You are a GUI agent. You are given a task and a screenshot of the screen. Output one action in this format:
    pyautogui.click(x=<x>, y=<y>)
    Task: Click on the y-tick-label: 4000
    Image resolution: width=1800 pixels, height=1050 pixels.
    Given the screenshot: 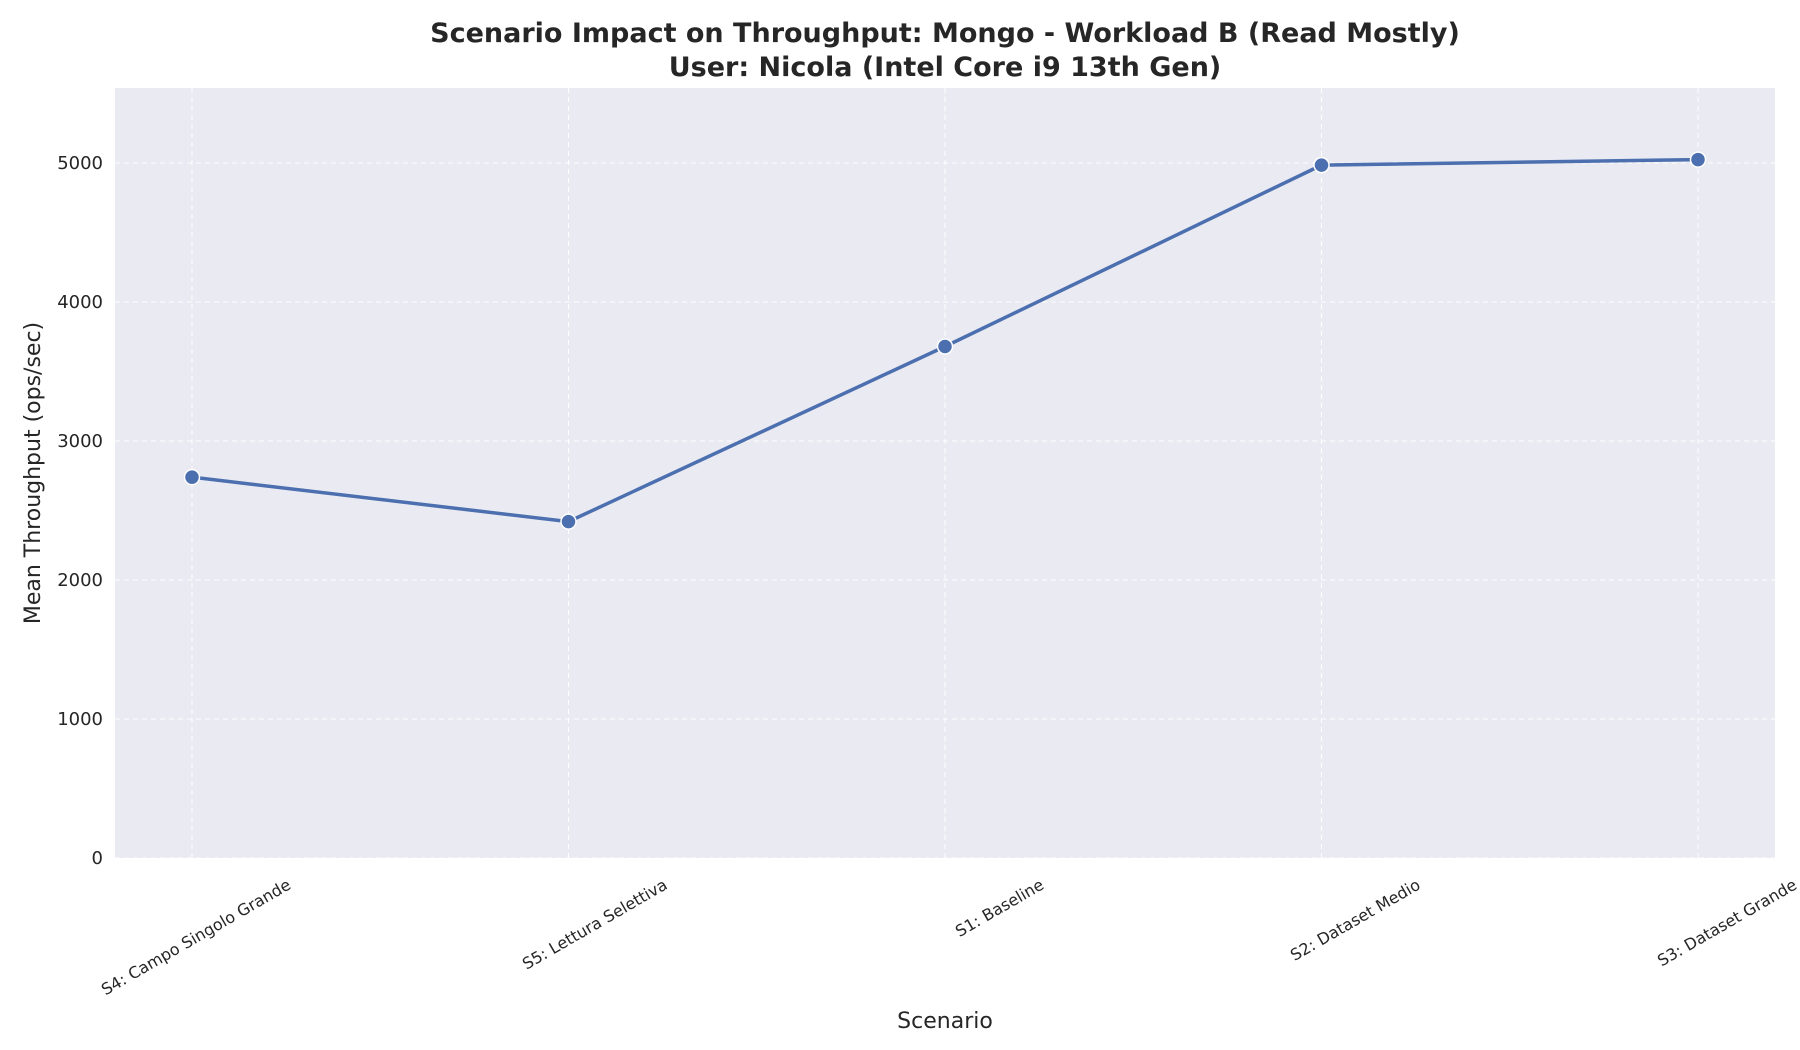 What is the action you would take?
    pyautogui.click(x=80, y=302)
    